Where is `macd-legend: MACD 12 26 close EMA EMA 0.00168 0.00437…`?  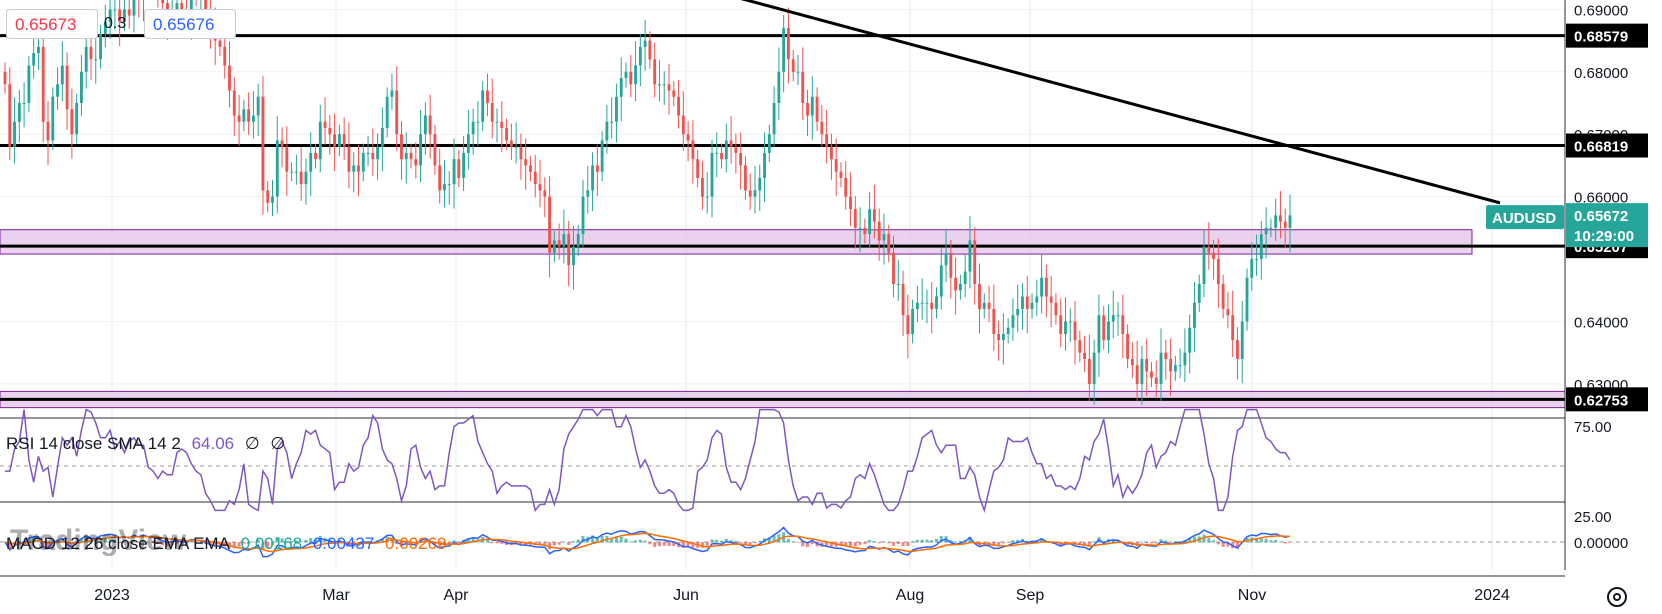
macd-legend: MACD 12 26 close EMA EMA 0.00168 0.00437… is located at coordinates (229, 544).